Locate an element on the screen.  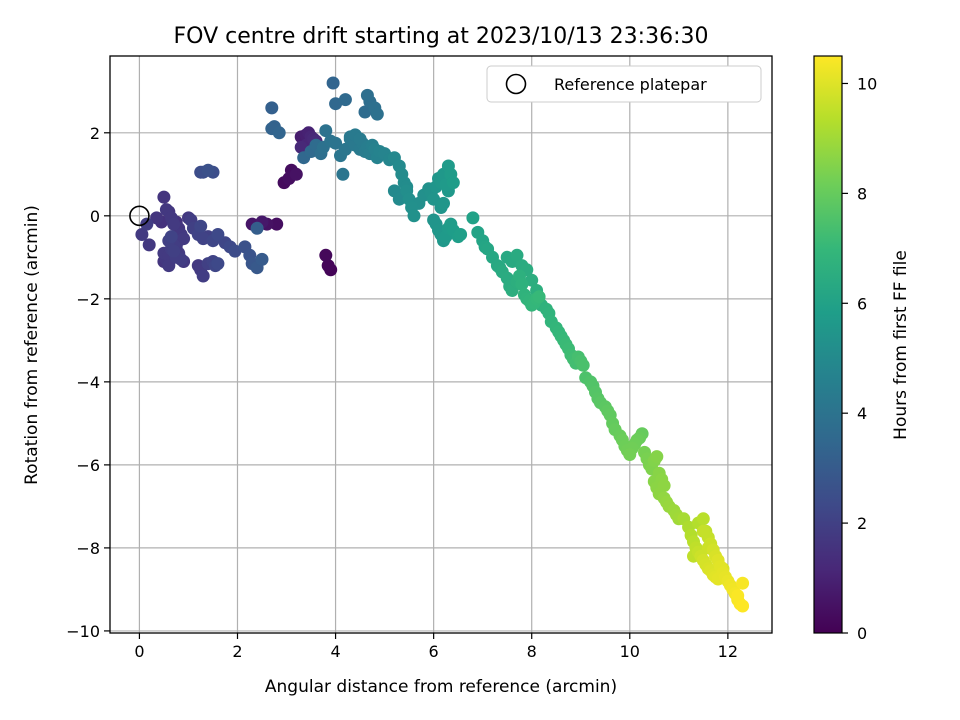
legend: Reference platepar is located at coordinates (624, 84).